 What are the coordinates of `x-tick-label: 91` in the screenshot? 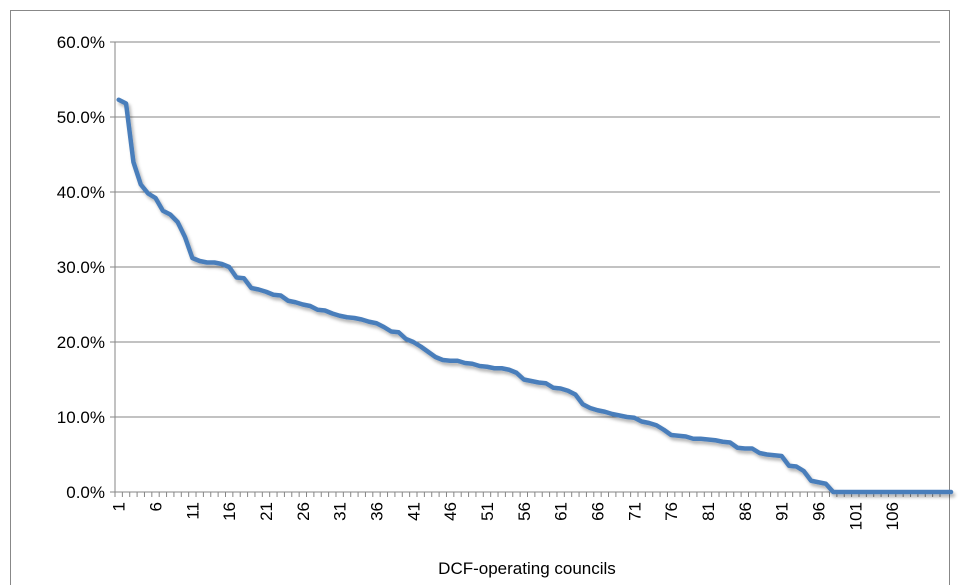 It's located at (782, 511).